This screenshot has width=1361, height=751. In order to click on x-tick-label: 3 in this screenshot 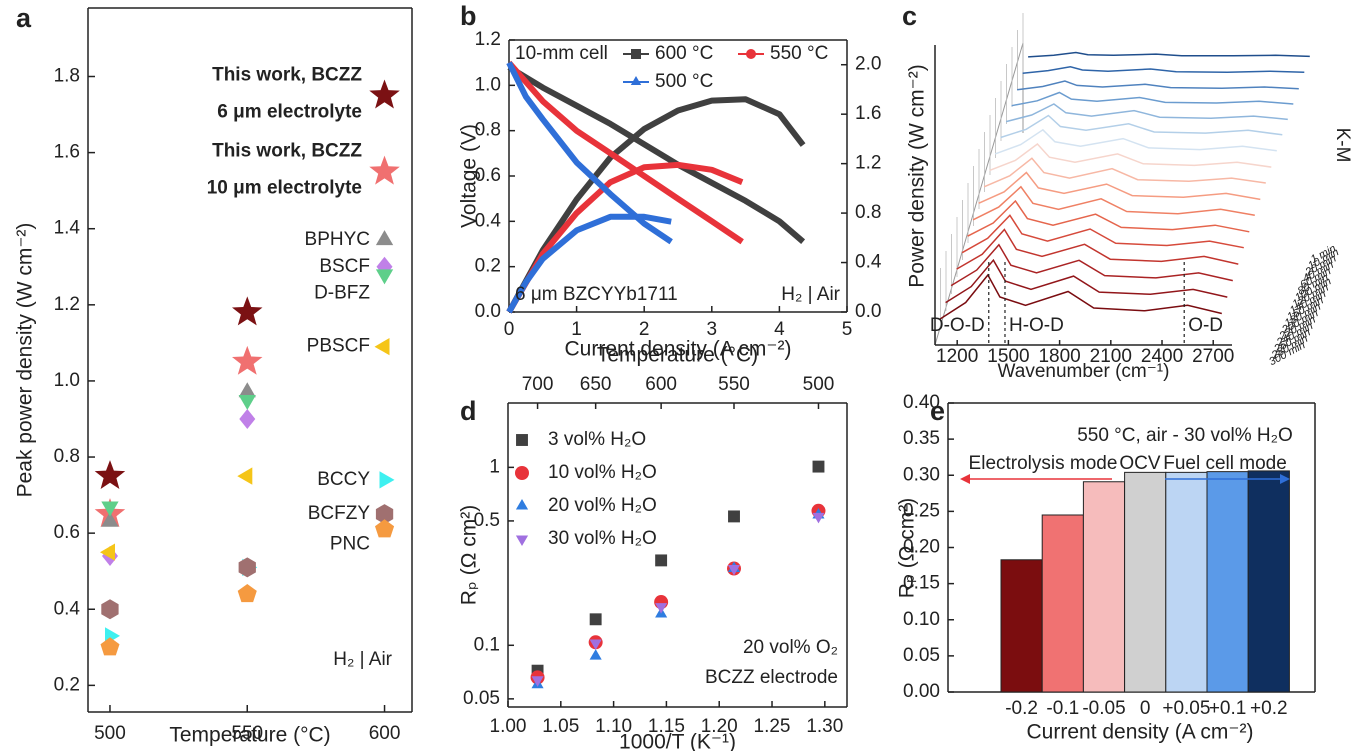, I will do `click(712, 329)`.